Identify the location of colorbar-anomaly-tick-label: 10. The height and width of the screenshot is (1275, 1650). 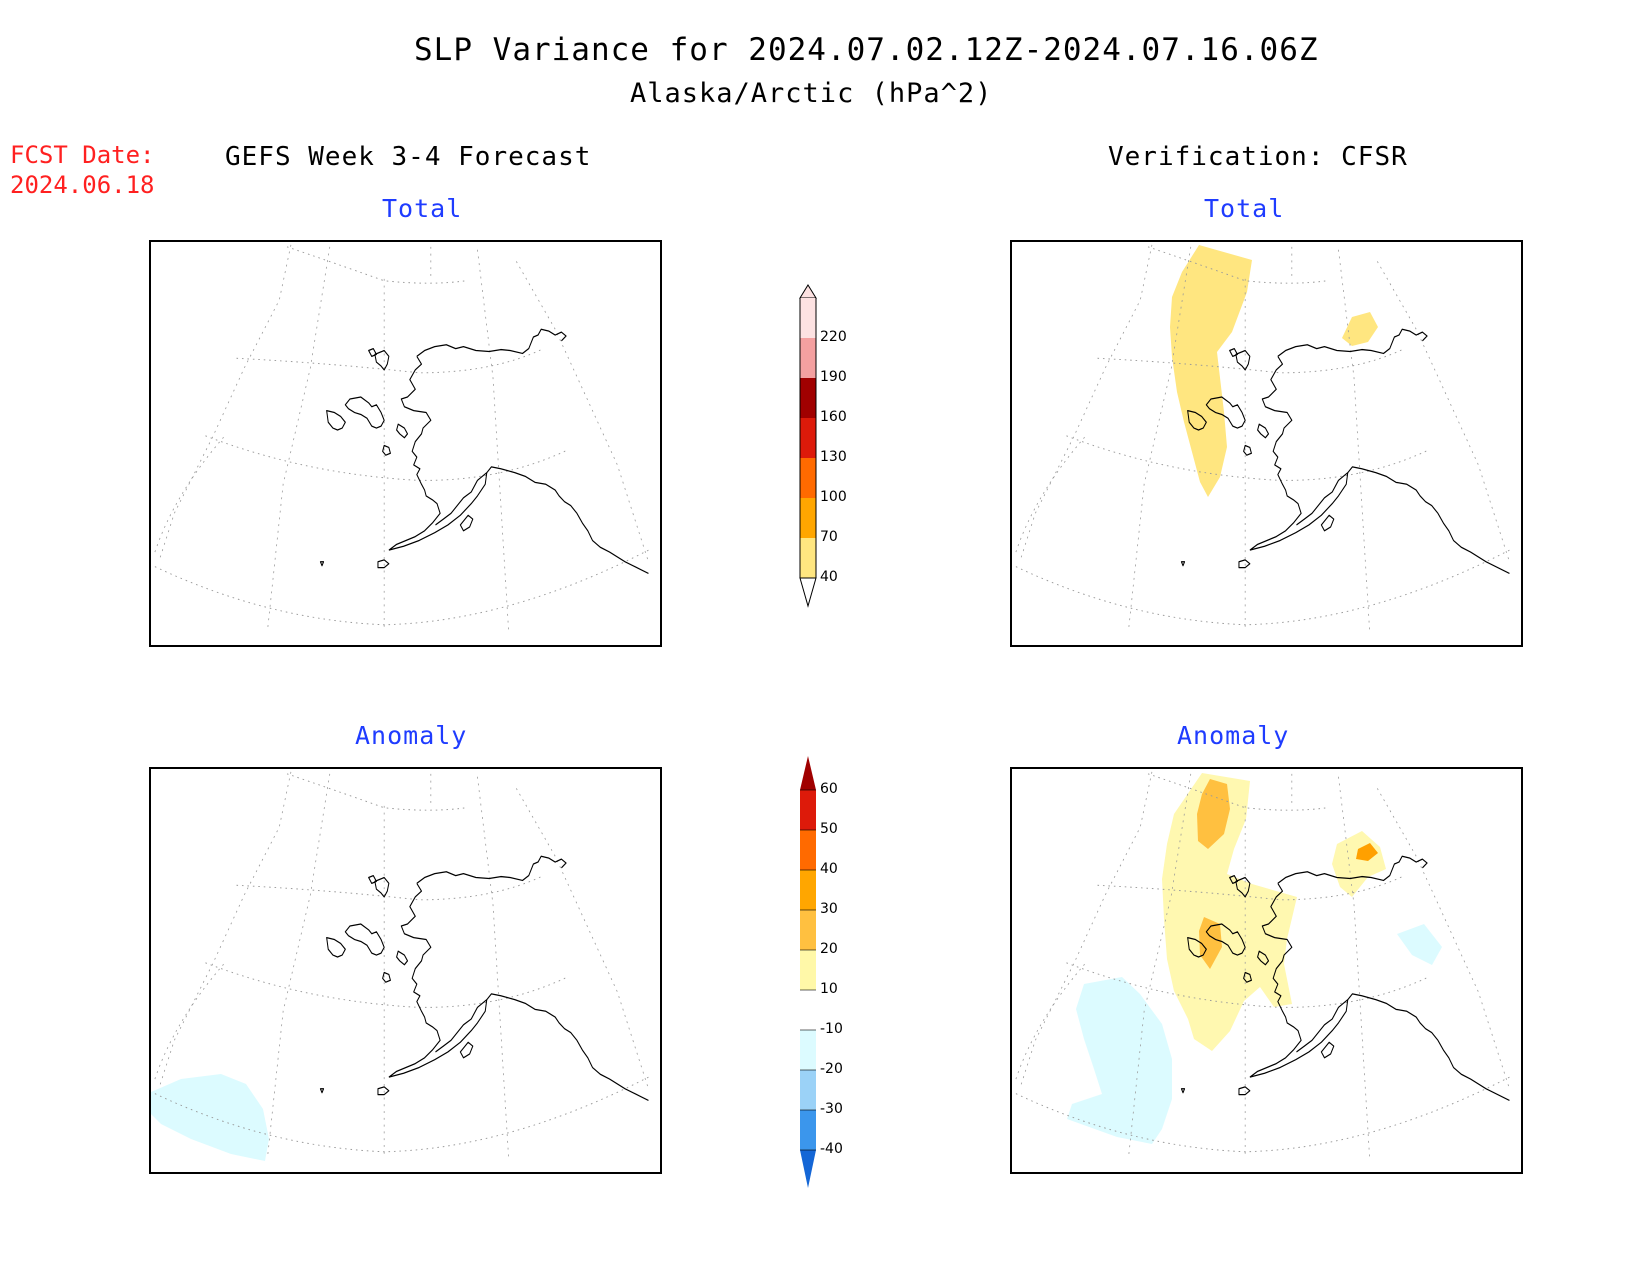
(829, 989).